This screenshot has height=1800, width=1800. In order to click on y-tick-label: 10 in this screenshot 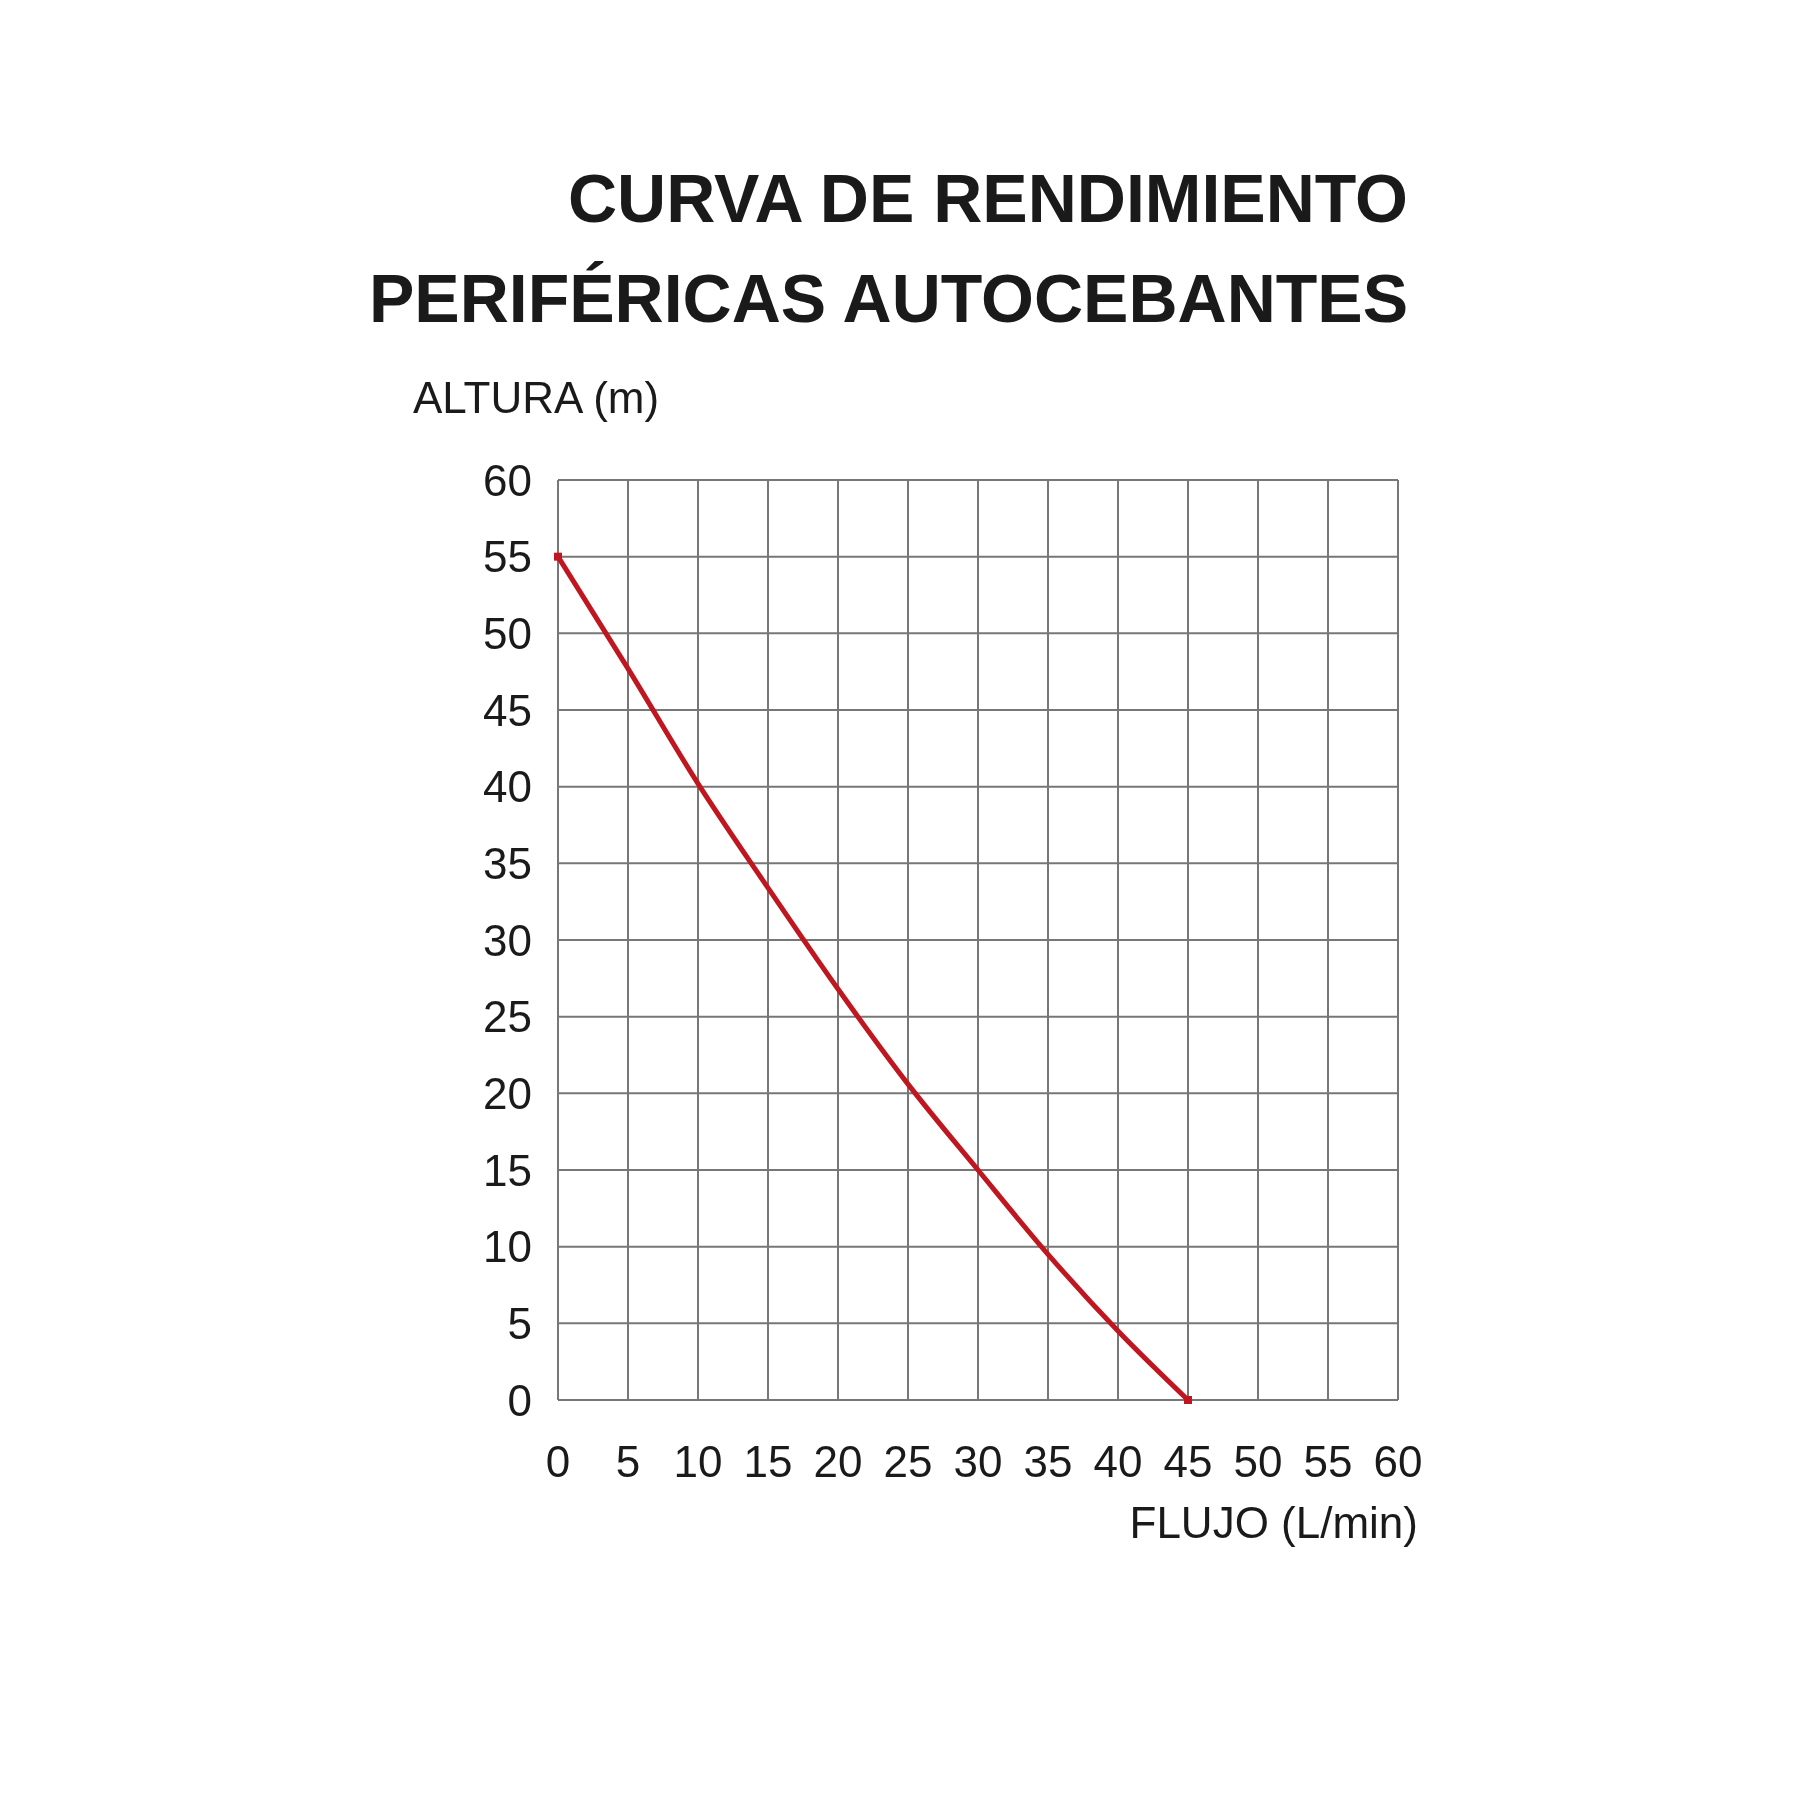, I will do `click(507, 1247)`.